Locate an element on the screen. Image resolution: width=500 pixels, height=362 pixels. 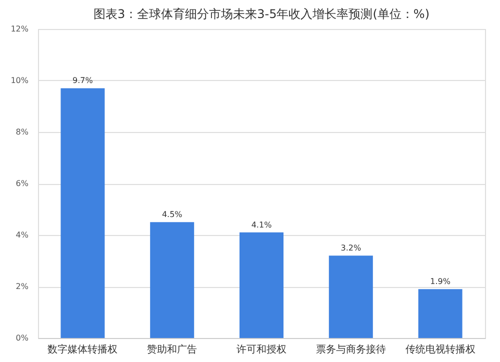
y-tick-label: 12% is located at coordinates (19, 29).